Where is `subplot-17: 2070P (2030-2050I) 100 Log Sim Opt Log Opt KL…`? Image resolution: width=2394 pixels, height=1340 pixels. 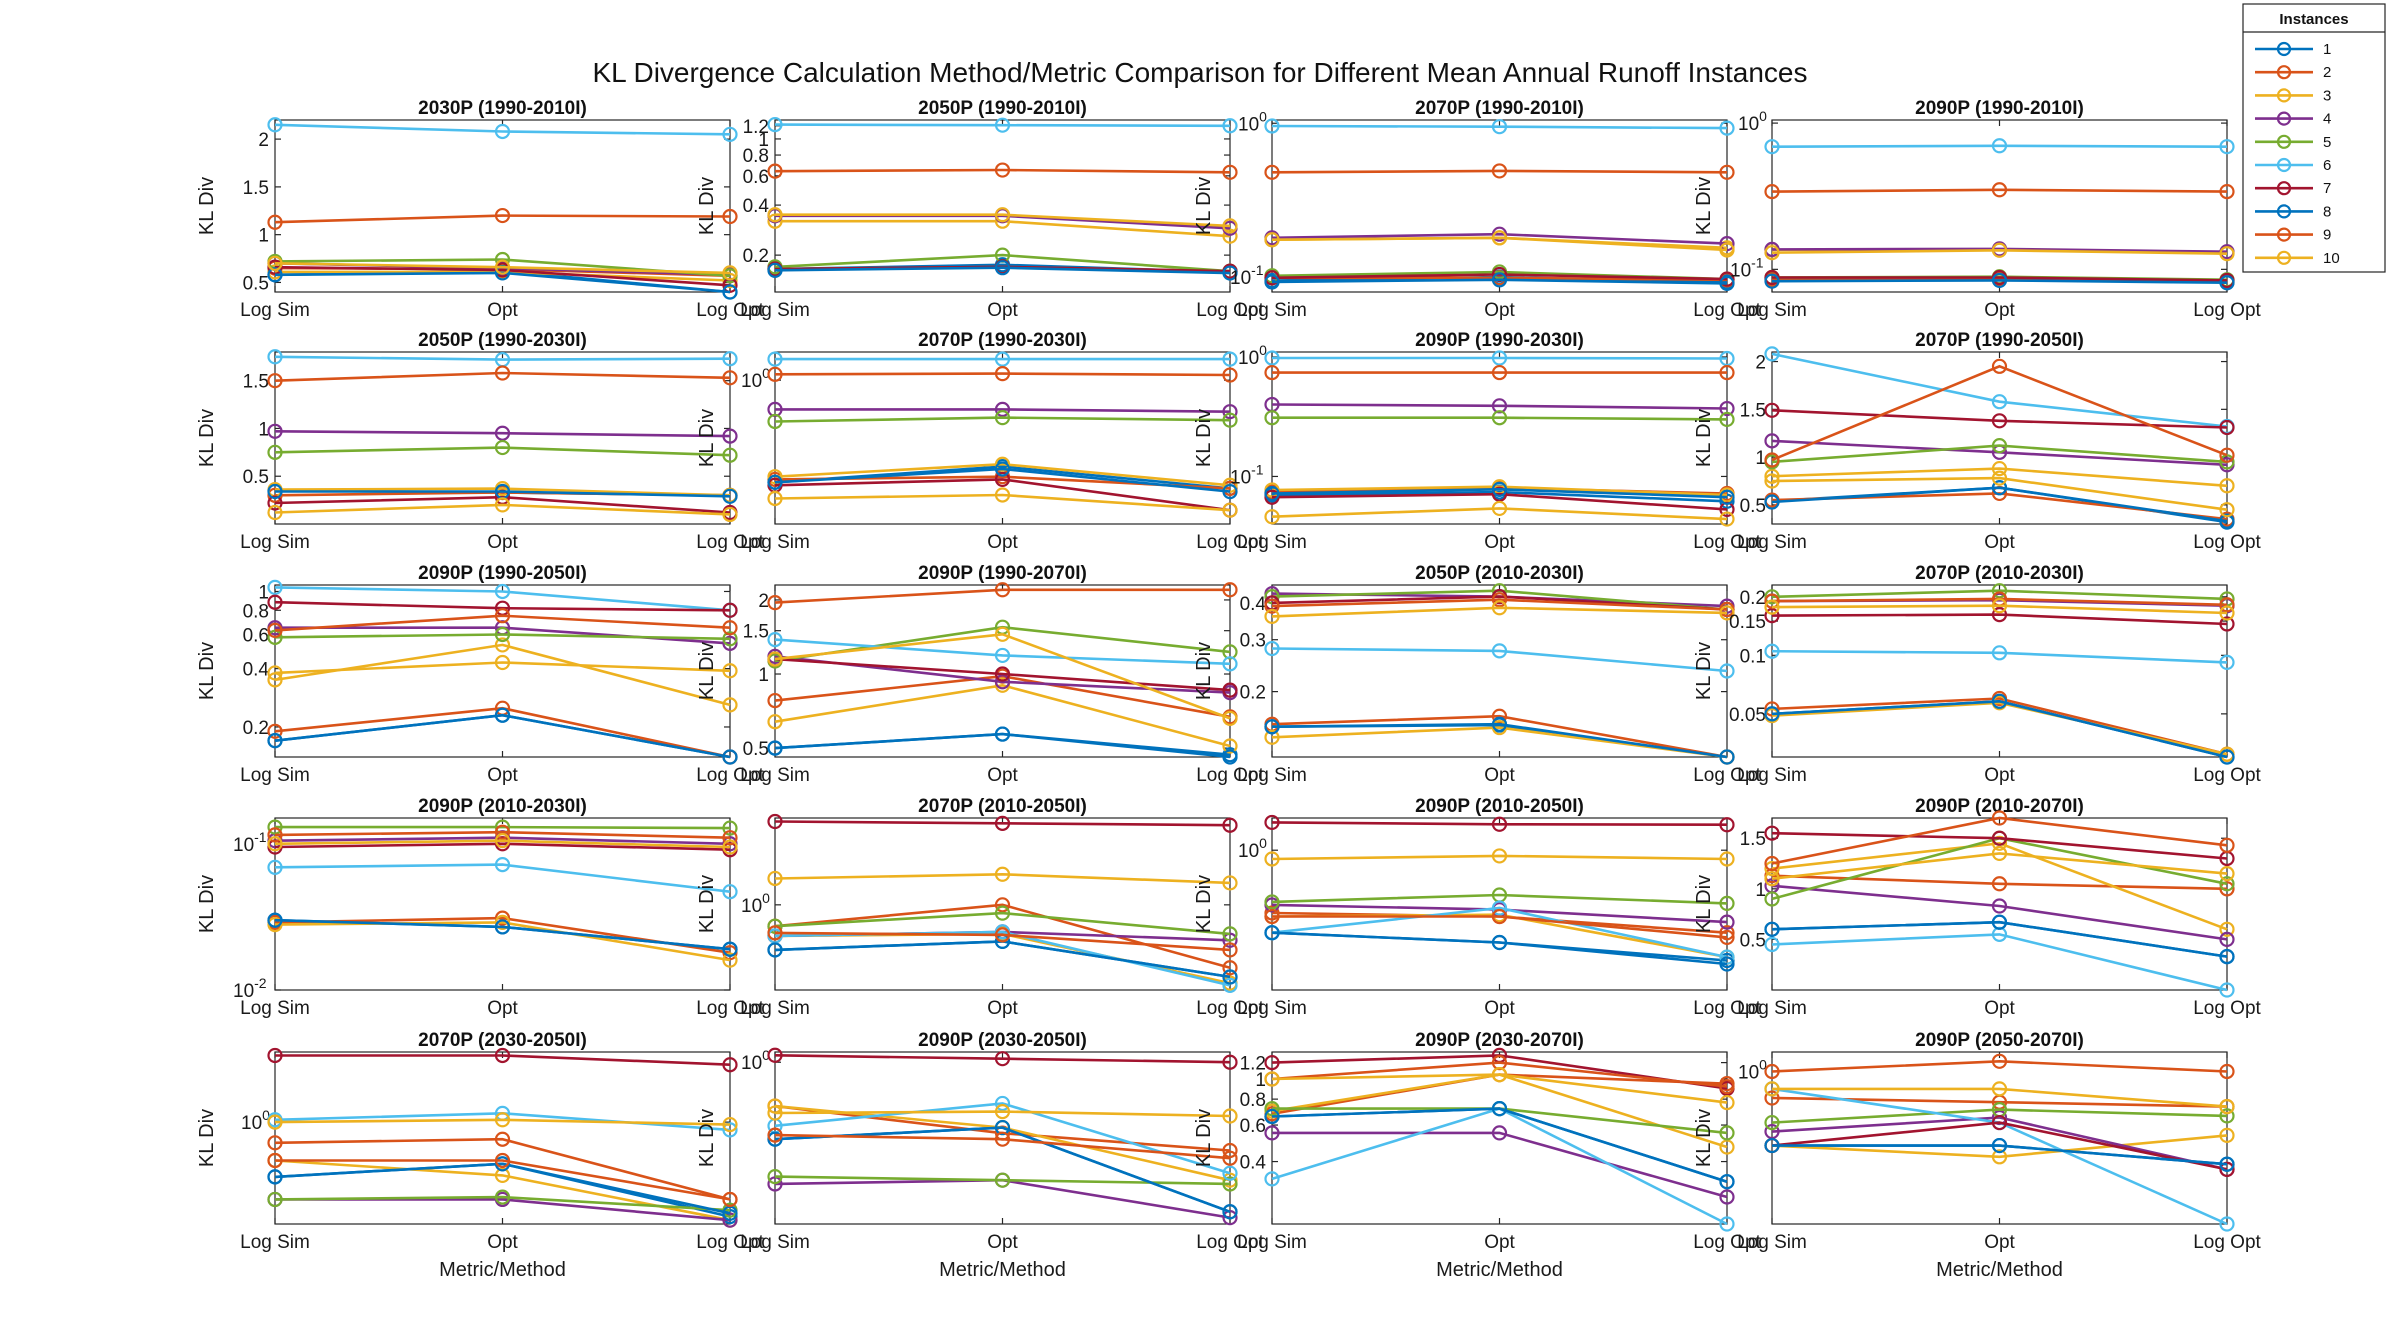 subplot-17: 2070P (2030-2050I) 100 Log Sim Opt Log Opt KL… is located at coordinates (480, 1155).